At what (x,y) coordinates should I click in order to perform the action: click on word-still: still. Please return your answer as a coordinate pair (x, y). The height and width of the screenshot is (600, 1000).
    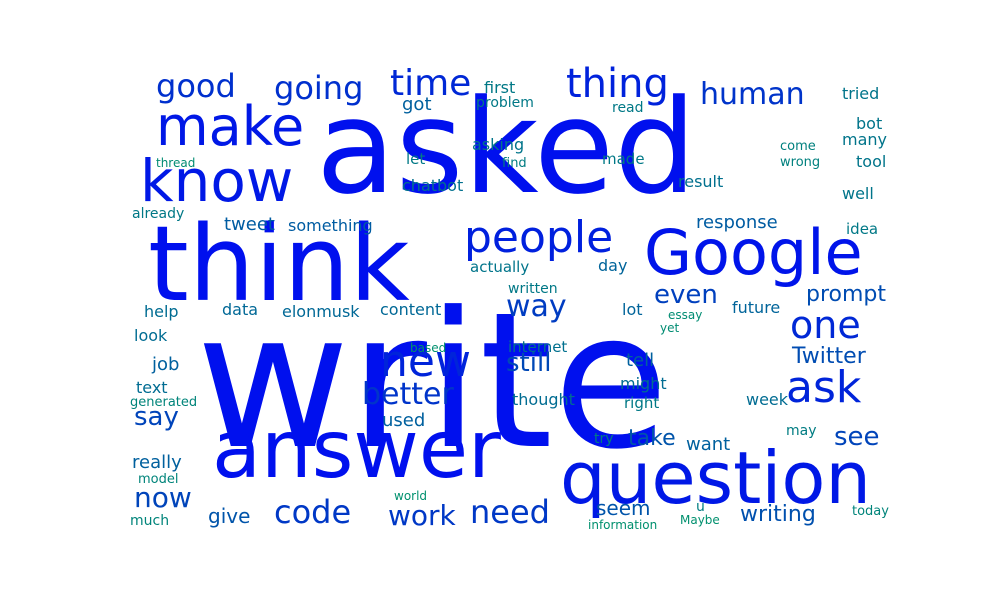
    Looking at the image, I should click on (529, 363).